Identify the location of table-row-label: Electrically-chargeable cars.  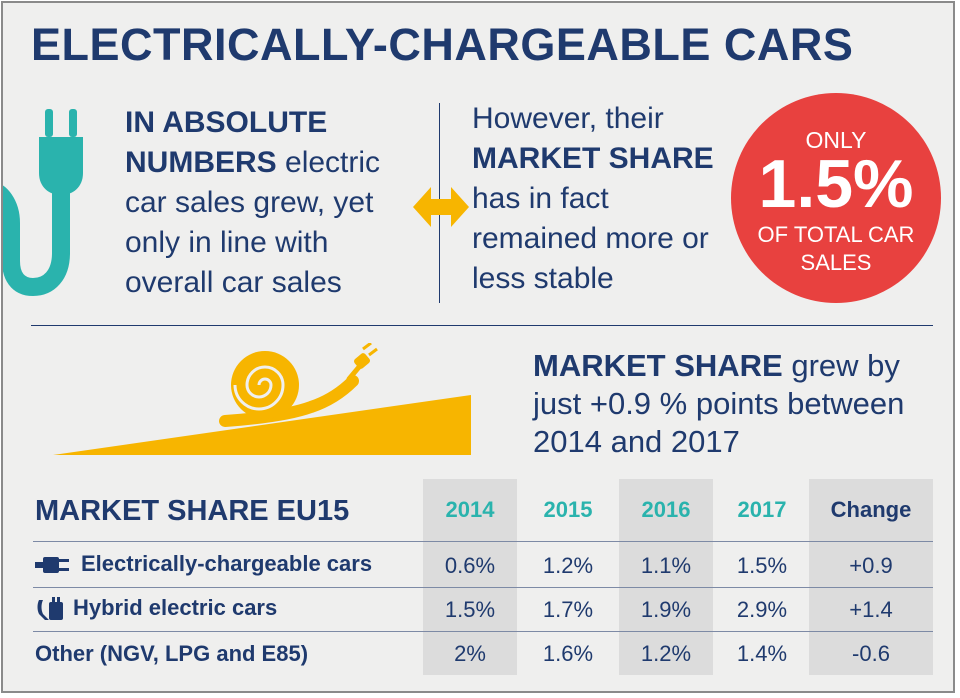
(203, 564).